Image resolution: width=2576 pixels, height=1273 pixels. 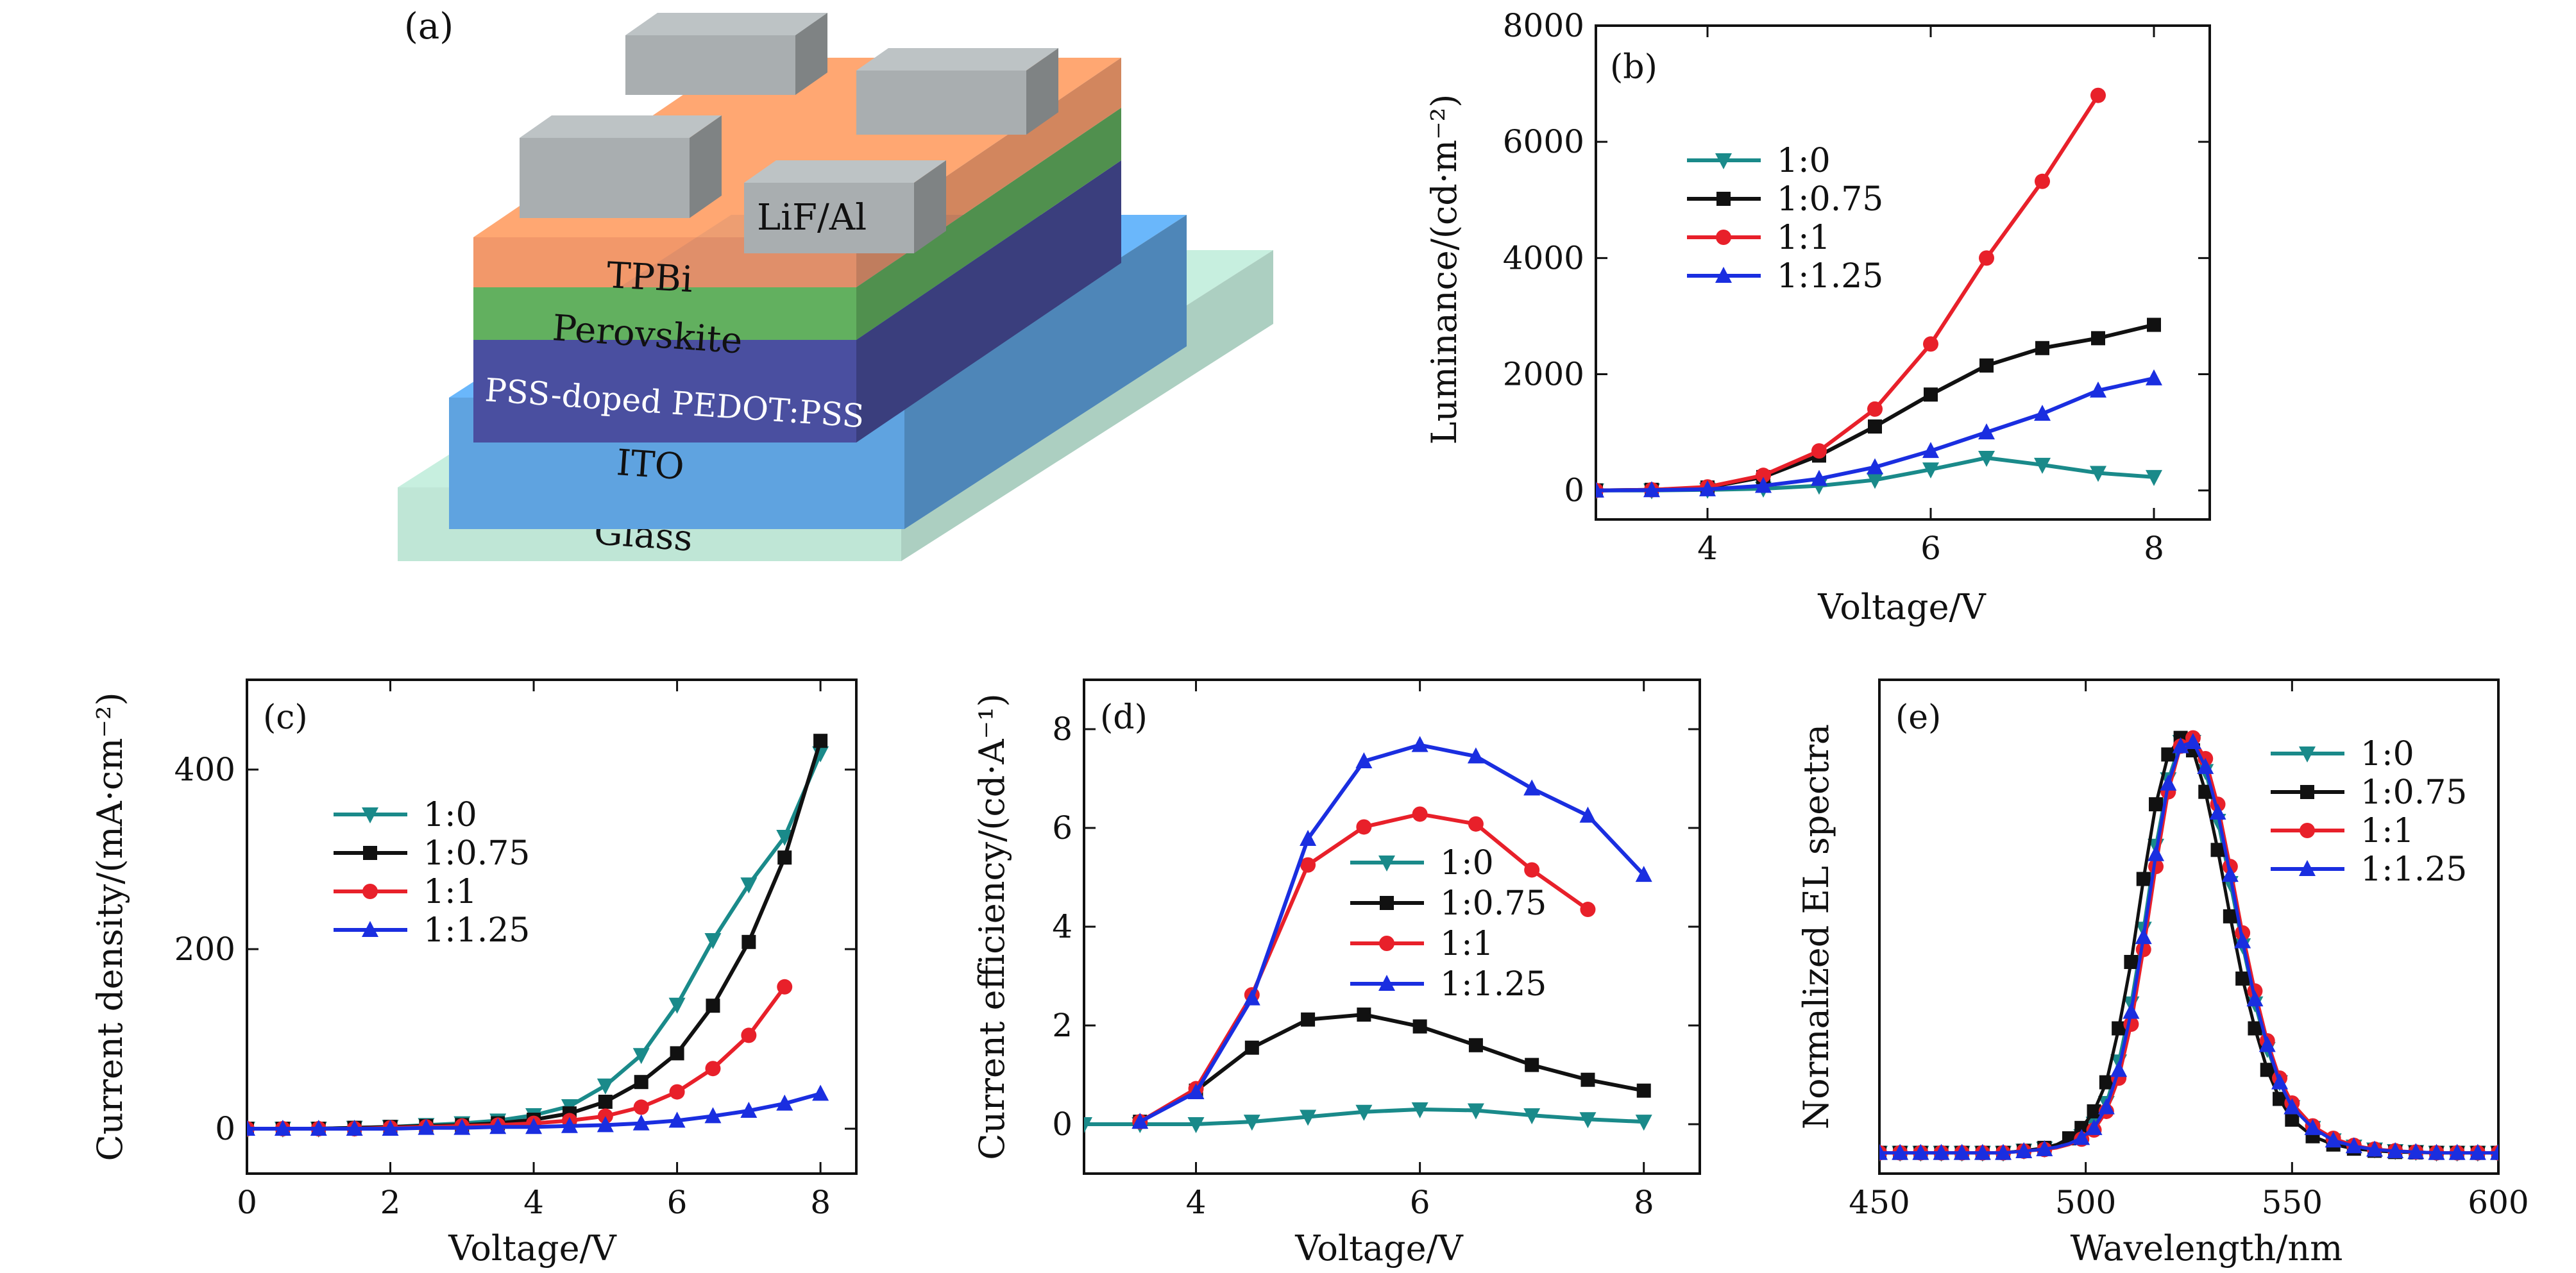 I want to click on chart-e-legend-marker, so click(x=2307, y=830).